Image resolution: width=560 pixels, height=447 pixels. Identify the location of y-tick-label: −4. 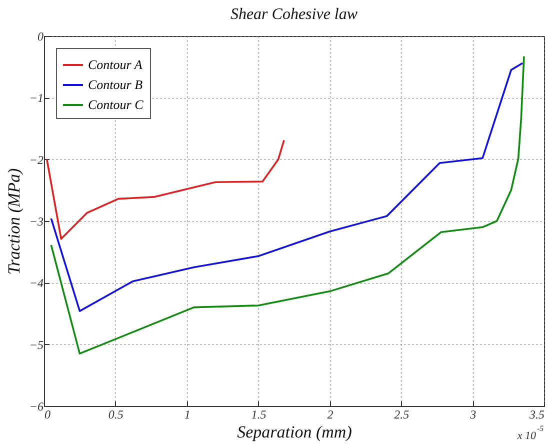
(36, 283).